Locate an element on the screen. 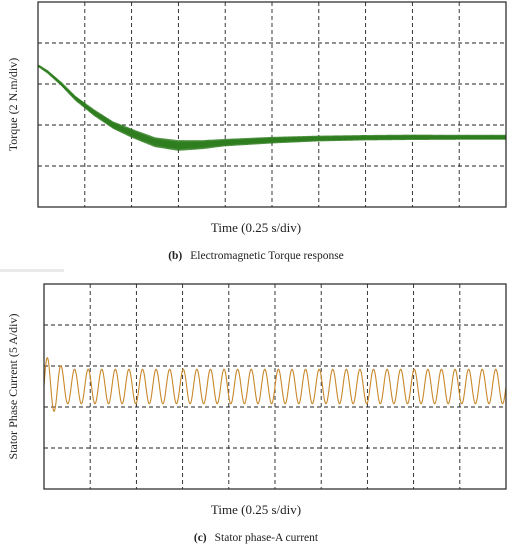 The image size is (512, 550). current-caption: (c) Stator phase-A current is located at coordinates (256, 538).